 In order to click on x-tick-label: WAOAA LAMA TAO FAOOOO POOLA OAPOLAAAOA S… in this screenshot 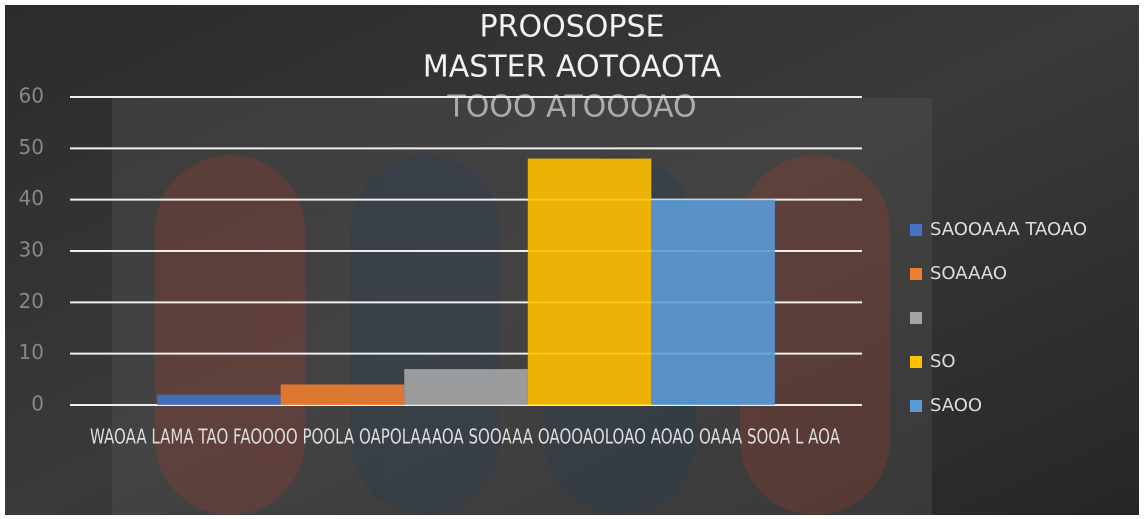, I will do `click(465, 437)`.